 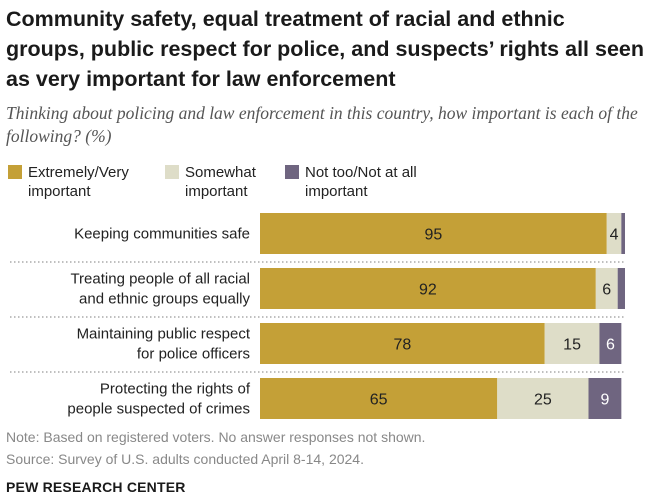 I want to click on category-label: people suspected of crimes, so click(x=158, y=409).